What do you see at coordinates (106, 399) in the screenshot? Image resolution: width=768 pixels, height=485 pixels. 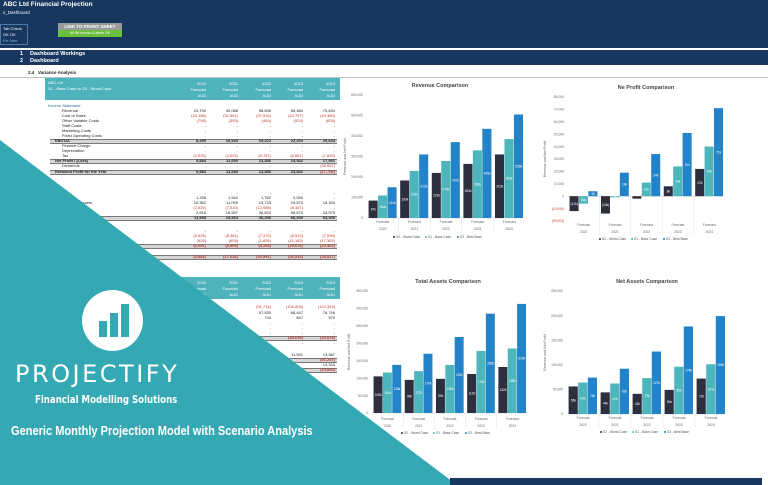 I see `brand-tagline: Financial Modelling Solutions` at bounding box center [106, 399].